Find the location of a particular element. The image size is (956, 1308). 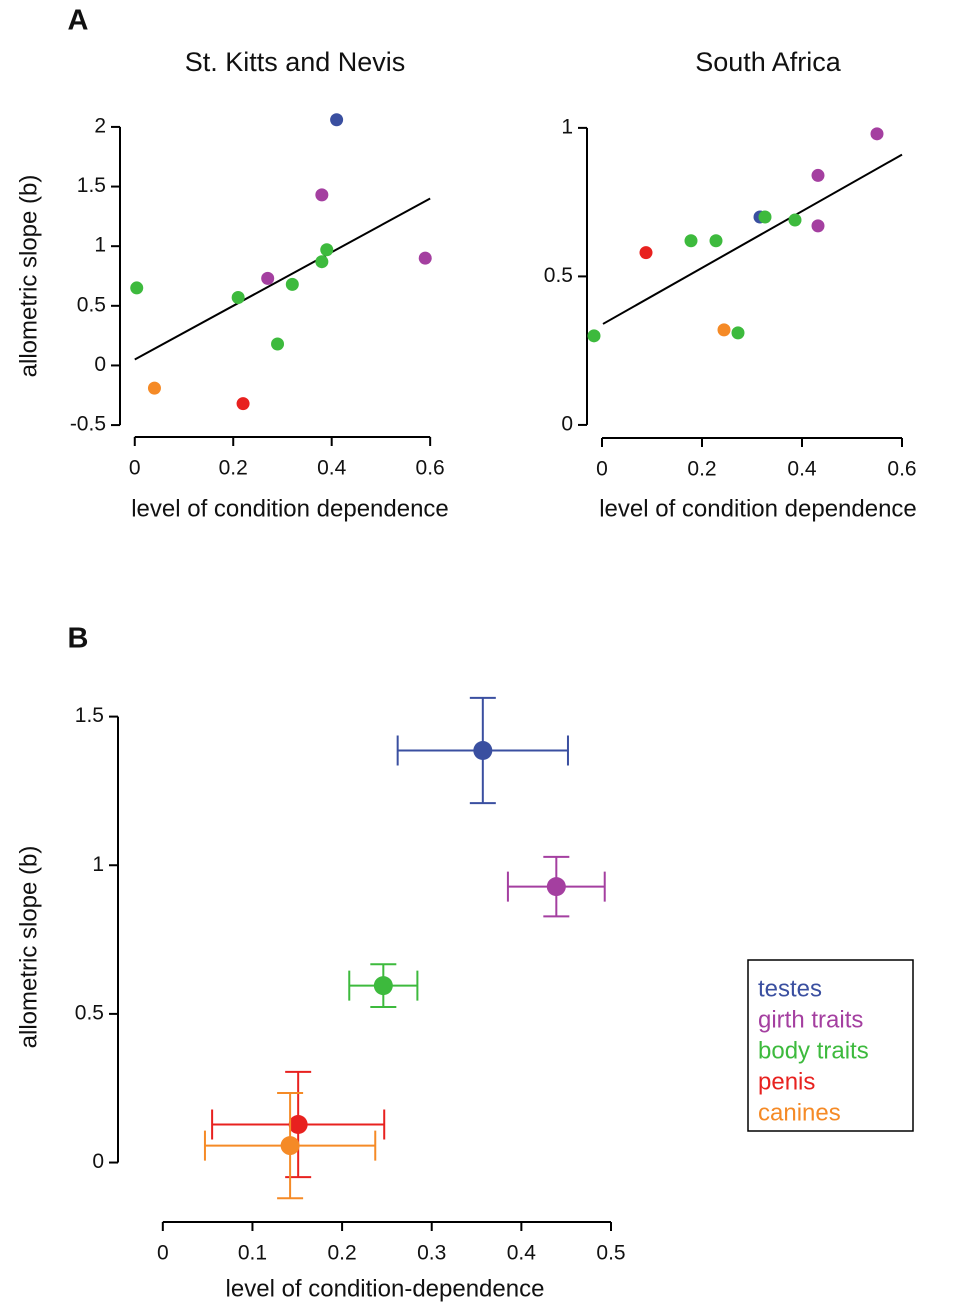

legend-label: body traits is located at coordinates (813, 1050).